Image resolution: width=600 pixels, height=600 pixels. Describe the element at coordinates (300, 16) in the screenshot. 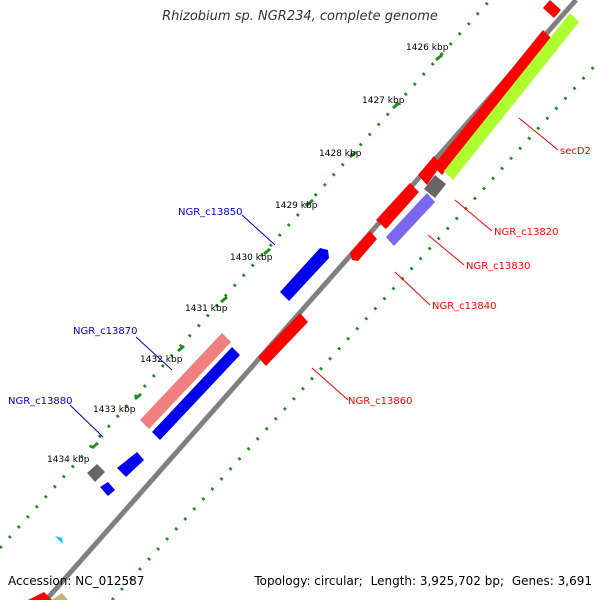

I see `genome-title: Rhizobium sp. NGR234, complete genome` at that location.